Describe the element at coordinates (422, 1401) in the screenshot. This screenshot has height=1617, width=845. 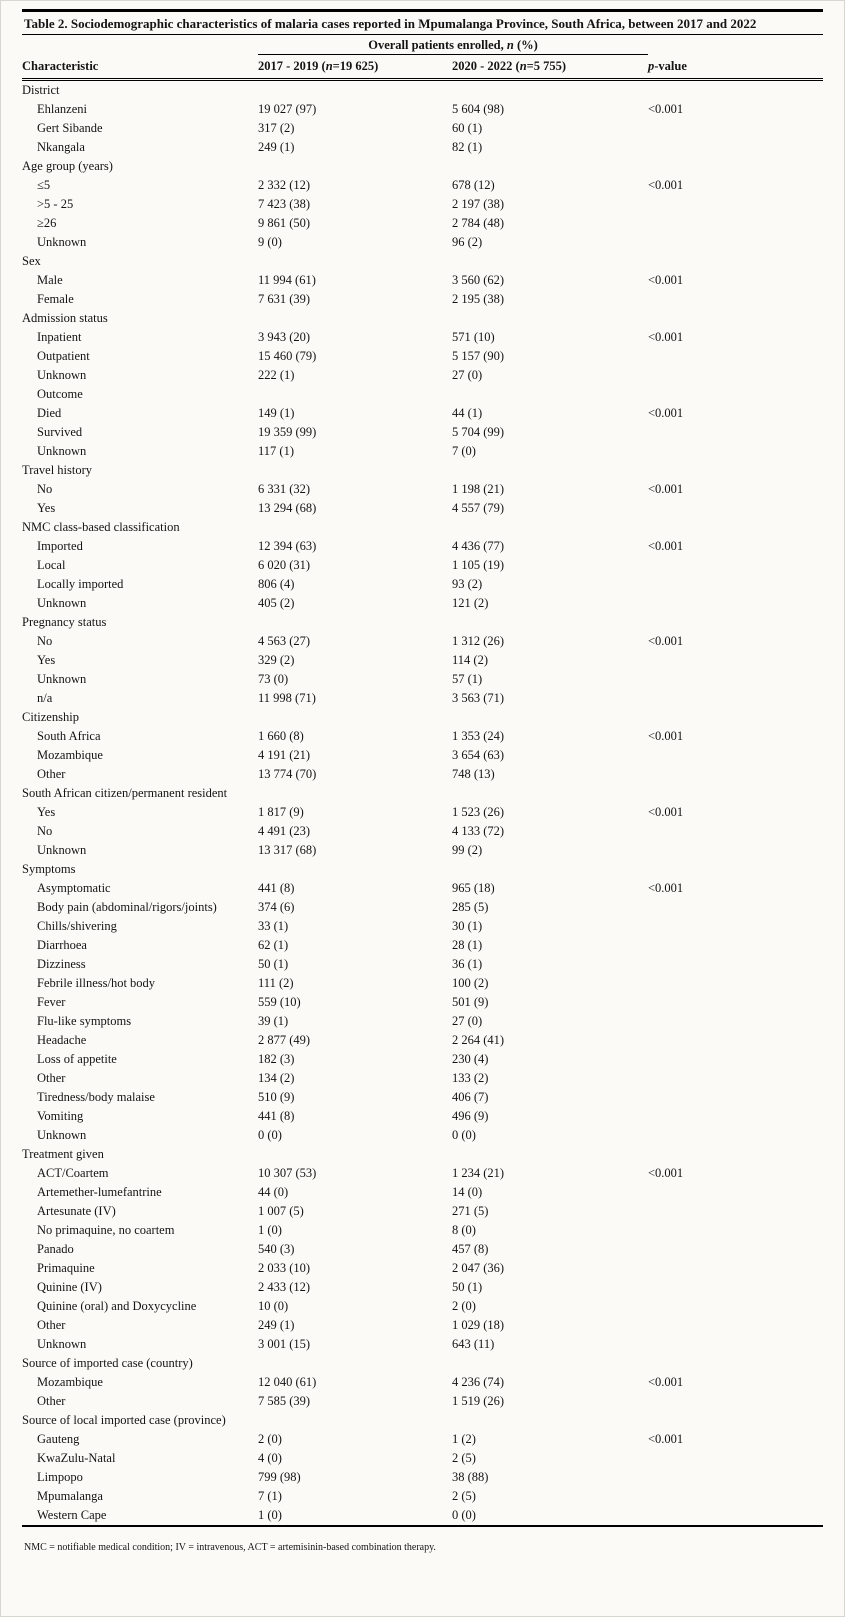
I see `table-row: Other 7 585 (39) 1 519 (26)` at that location.